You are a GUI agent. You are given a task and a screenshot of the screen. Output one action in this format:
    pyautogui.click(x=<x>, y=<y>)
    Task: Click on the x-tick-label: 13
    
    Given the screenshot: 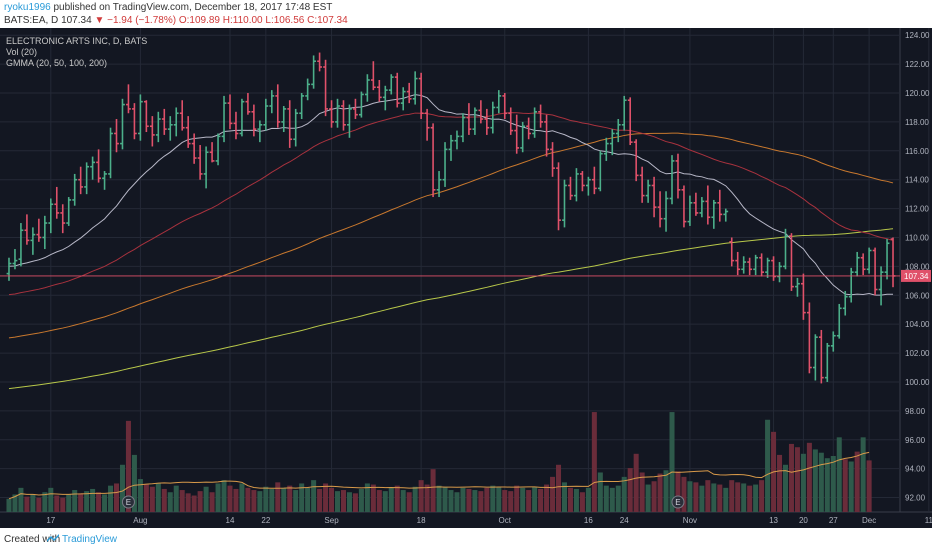 What is the action you would take?
    pyautogui.click(x=773, y=520)
    